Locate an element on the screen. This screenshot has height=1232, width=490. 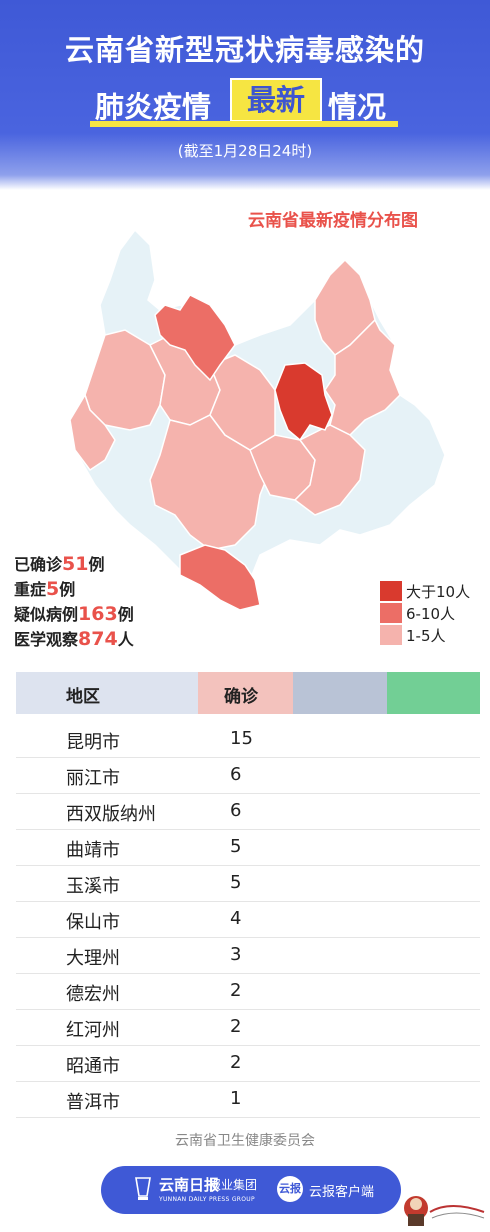
table-row: 保山市 4 is located at coordinates (248, 920).